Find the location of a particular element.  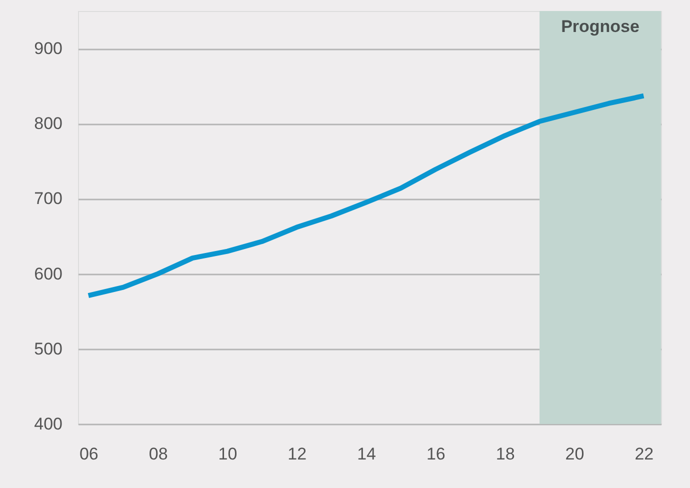

y-tick-label: 800 is located at coordinates (48, 124).